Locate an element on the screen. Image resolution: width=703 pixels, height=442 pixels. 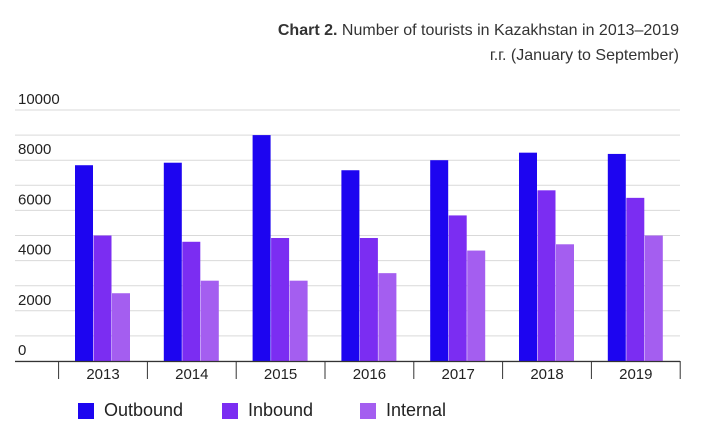
legend-label-internal: Internal is located at coordinates (416, 410).